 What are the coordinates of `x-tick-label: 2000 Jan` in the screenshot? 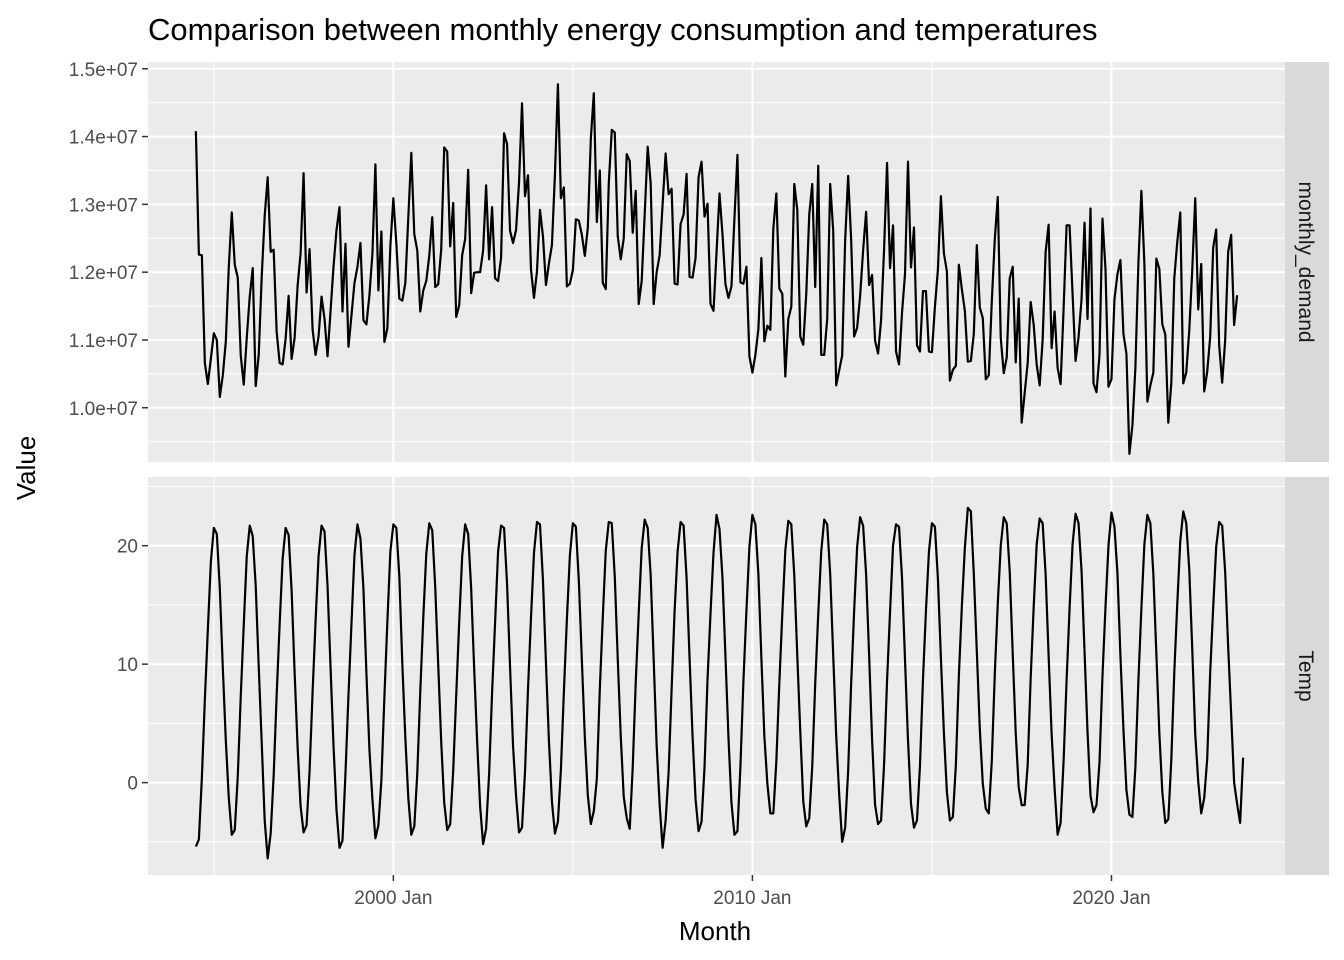 It's located at (393, 898).